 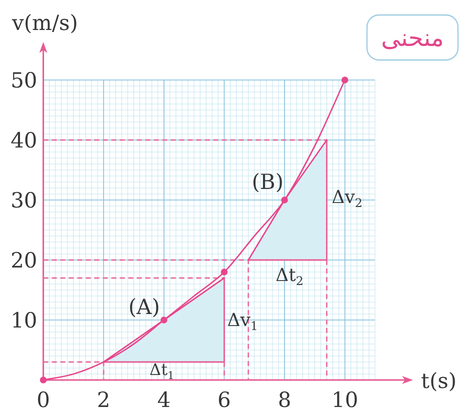 What do you see at coordinates (268, 182) in the screenshot?
I see `annotation: (B)` at bounding box center [268, 182].